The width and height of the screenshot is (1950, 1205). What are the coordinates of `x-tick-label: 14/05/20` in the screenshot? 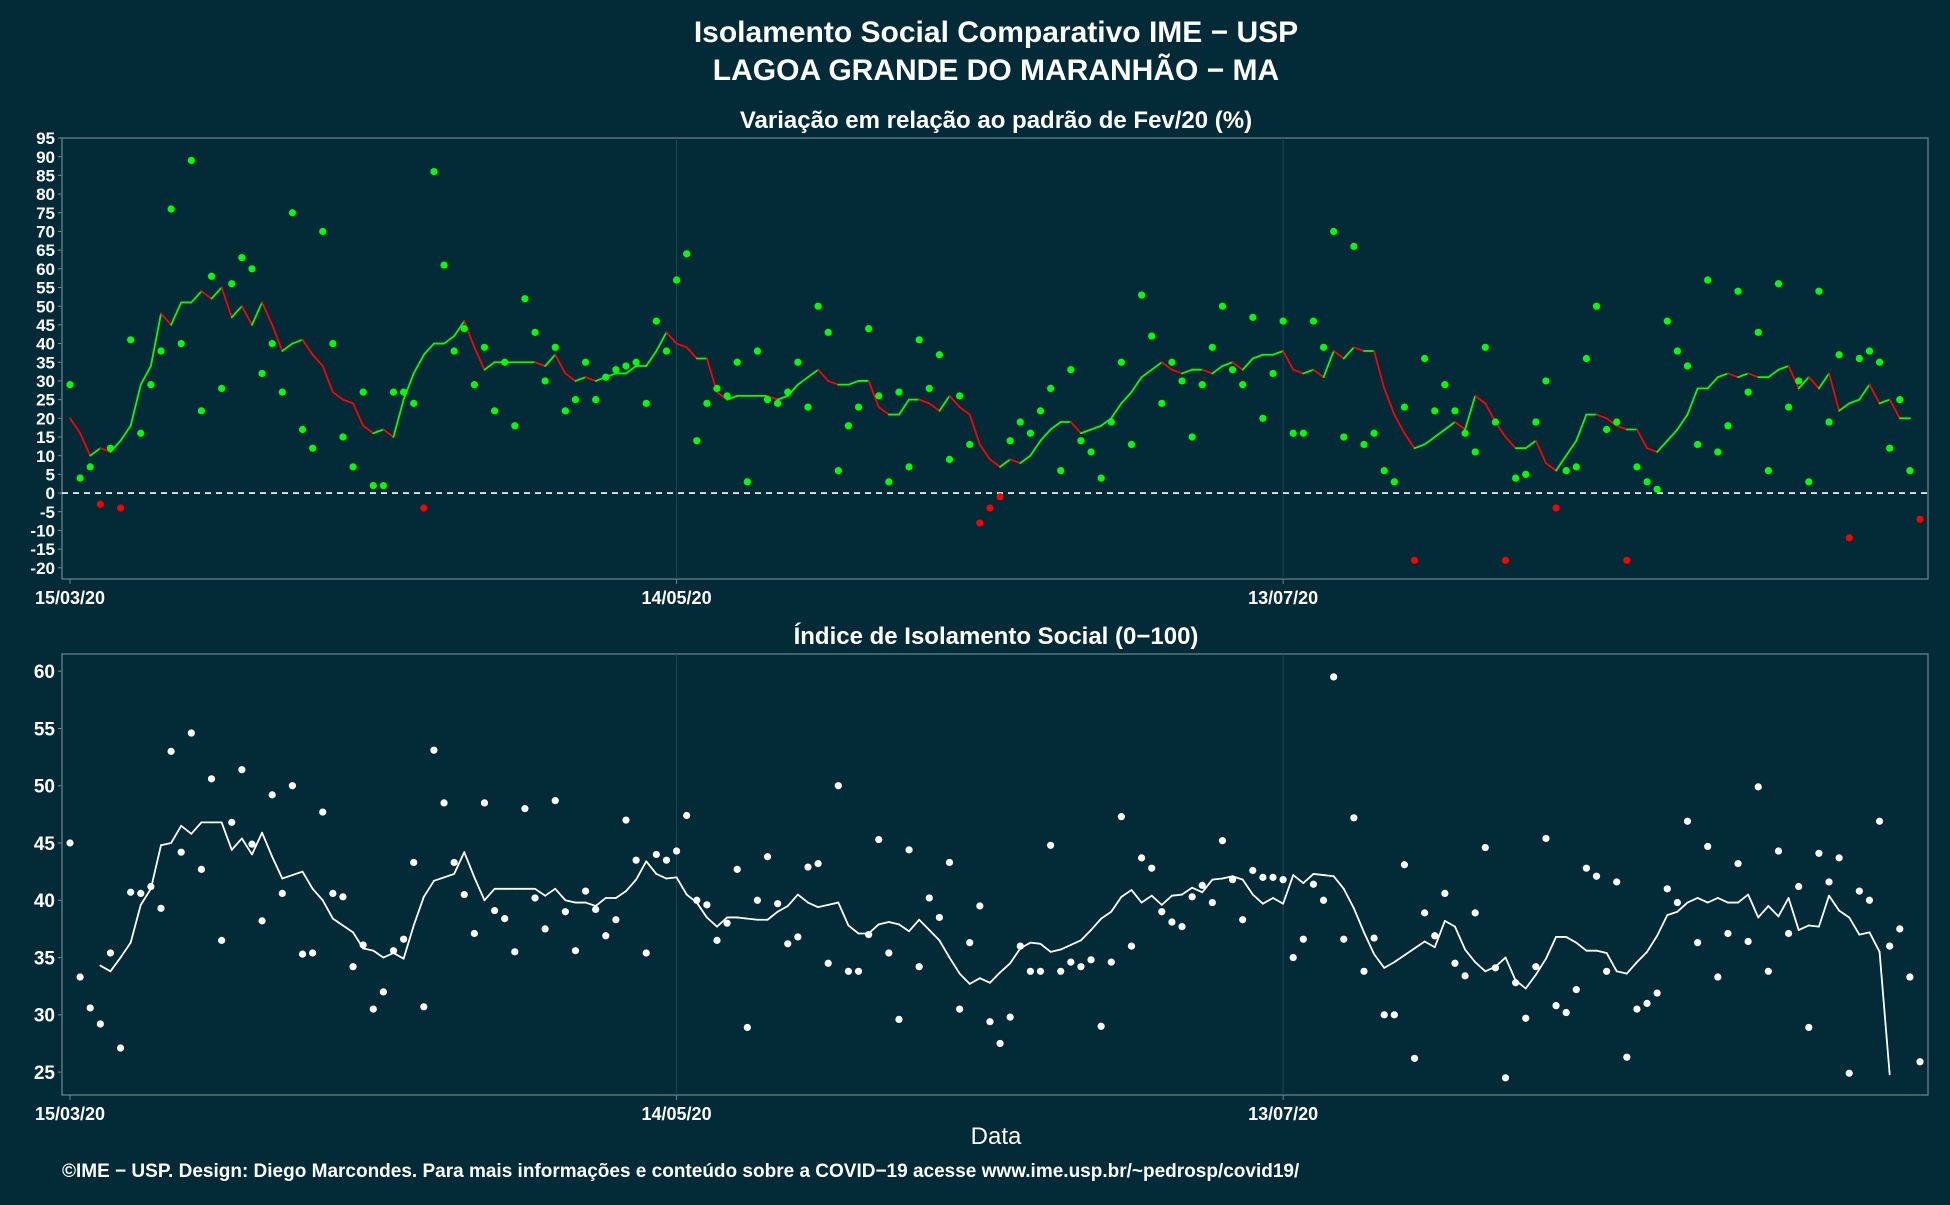 It's located at (677, 598).